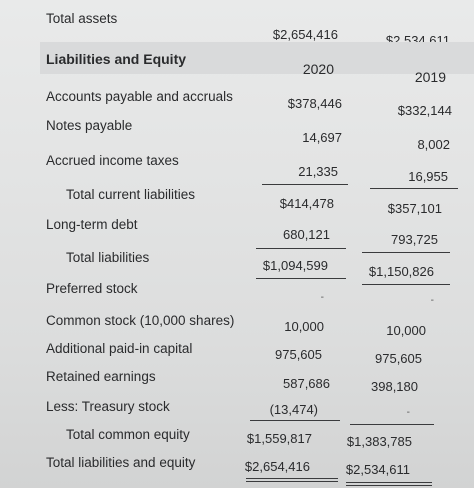 This screenshot has width=474, height=488. What do you see at coordinates (257, 58) in the screenshot?
I see `section-header-band` at bounding box center [257, 58].